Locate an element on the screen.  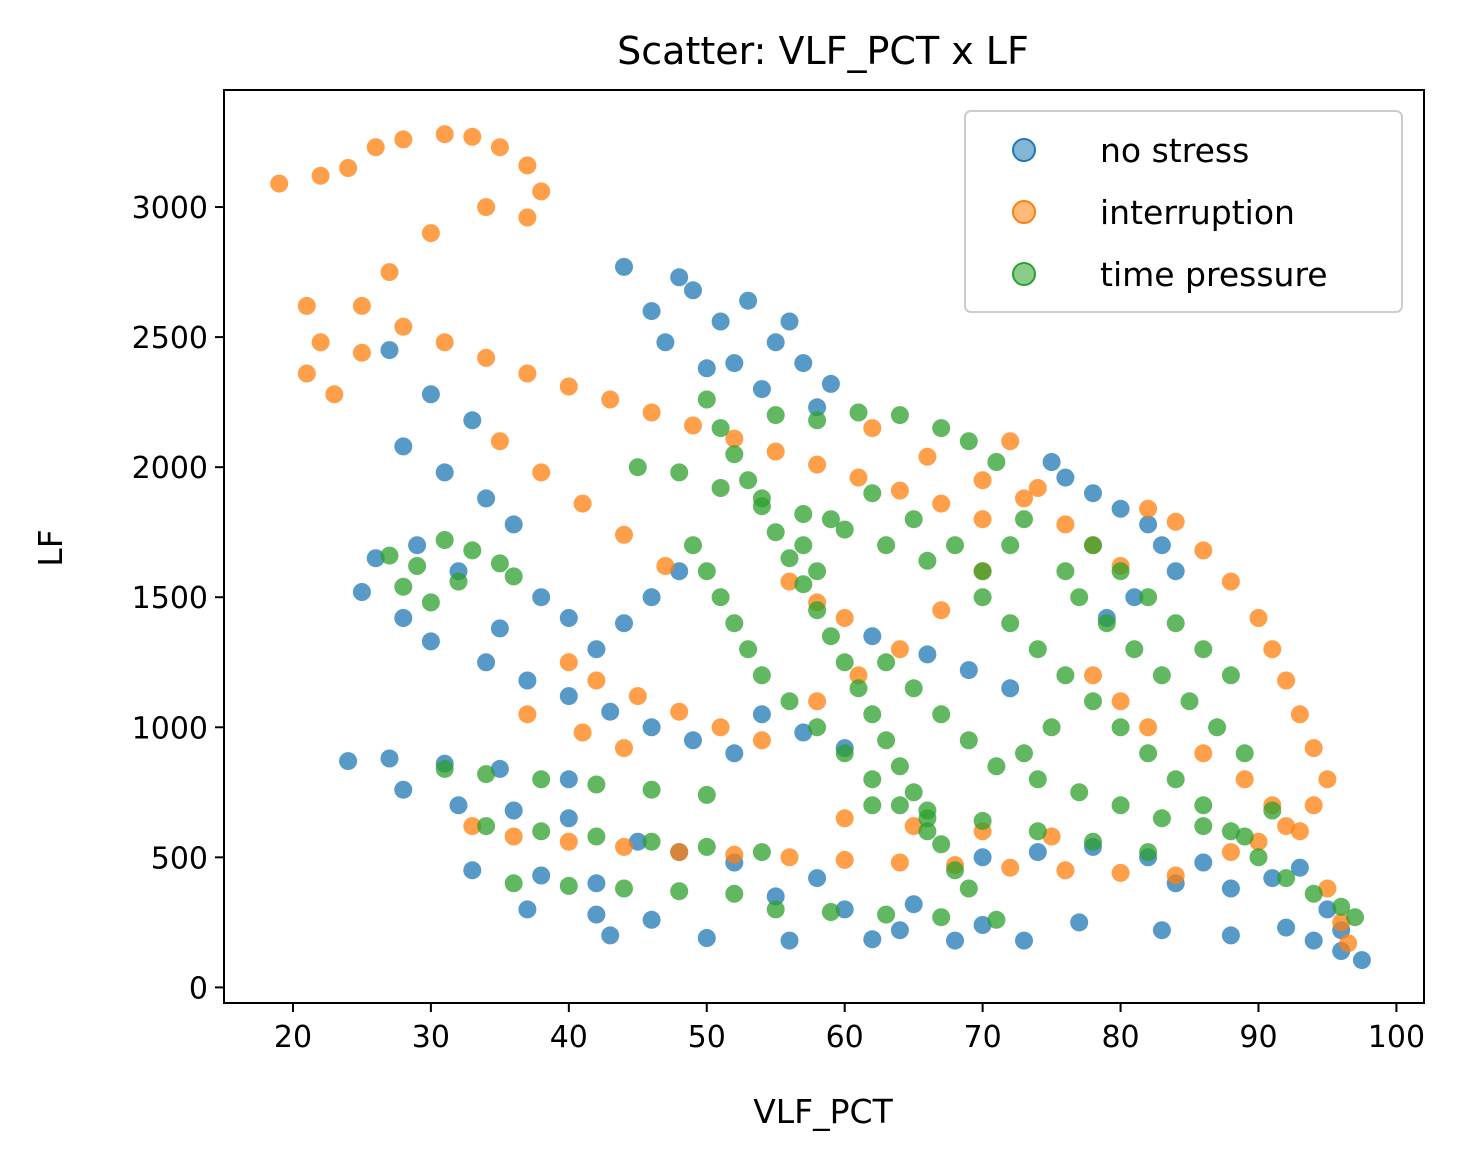
y-tick-label: 500 is located at coordinates (179, 858).